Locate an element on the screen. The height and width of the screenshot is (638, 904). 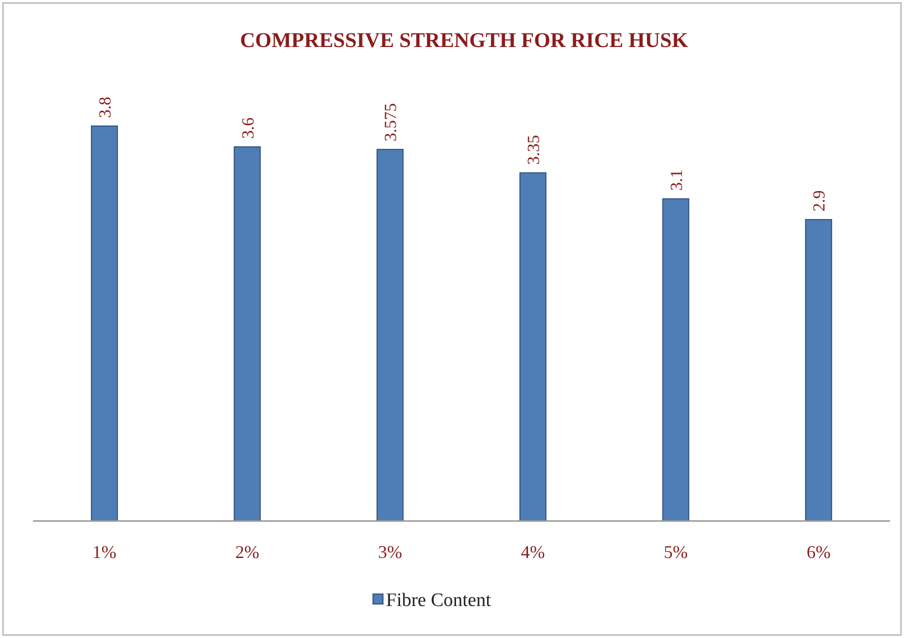
chart-title: COMPRESSIVE STRENGTH FOR RICE HUSK is located at coordinates (464, 40).